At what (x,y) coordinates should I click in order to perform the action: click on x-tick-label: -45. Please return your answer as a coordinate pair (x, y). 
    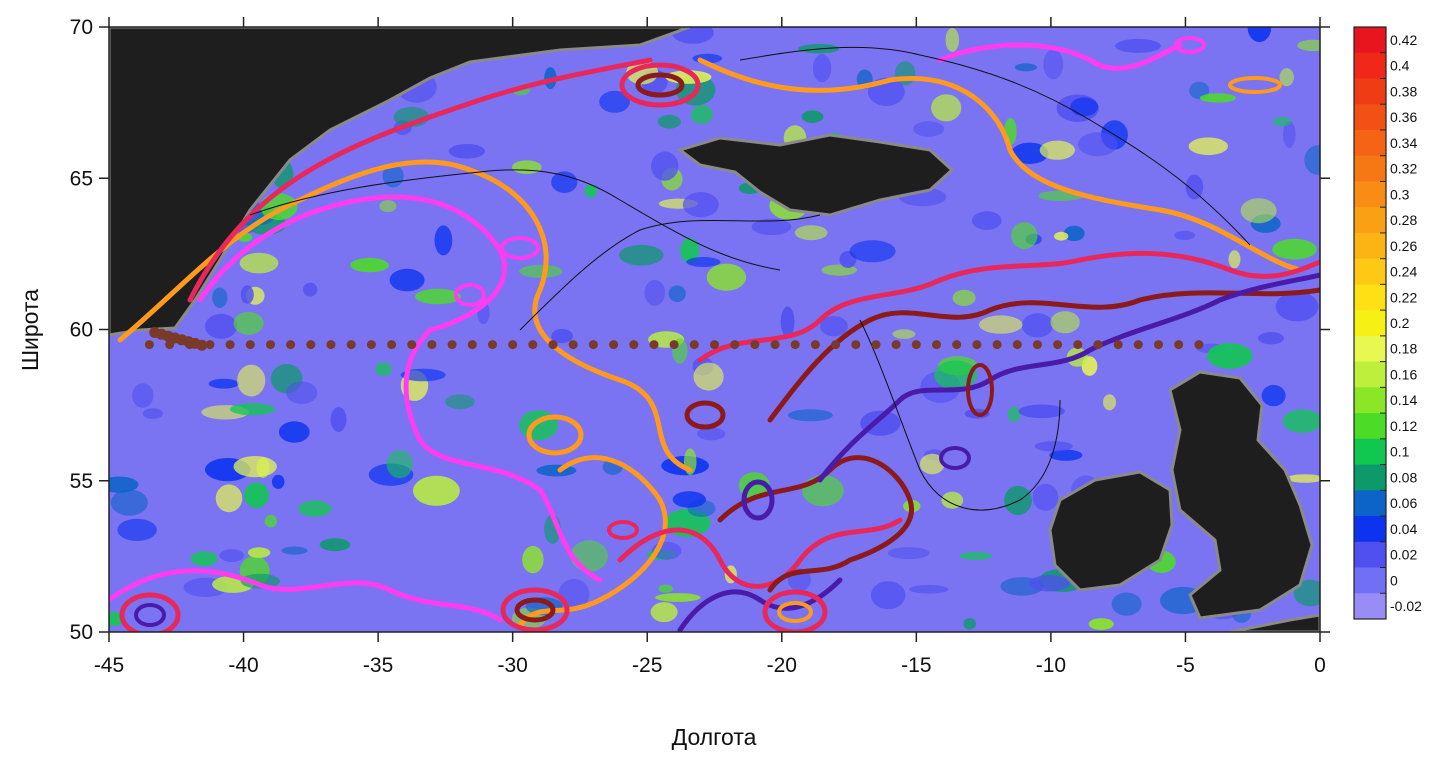
    Looking at the image, I should click on (109, 665).